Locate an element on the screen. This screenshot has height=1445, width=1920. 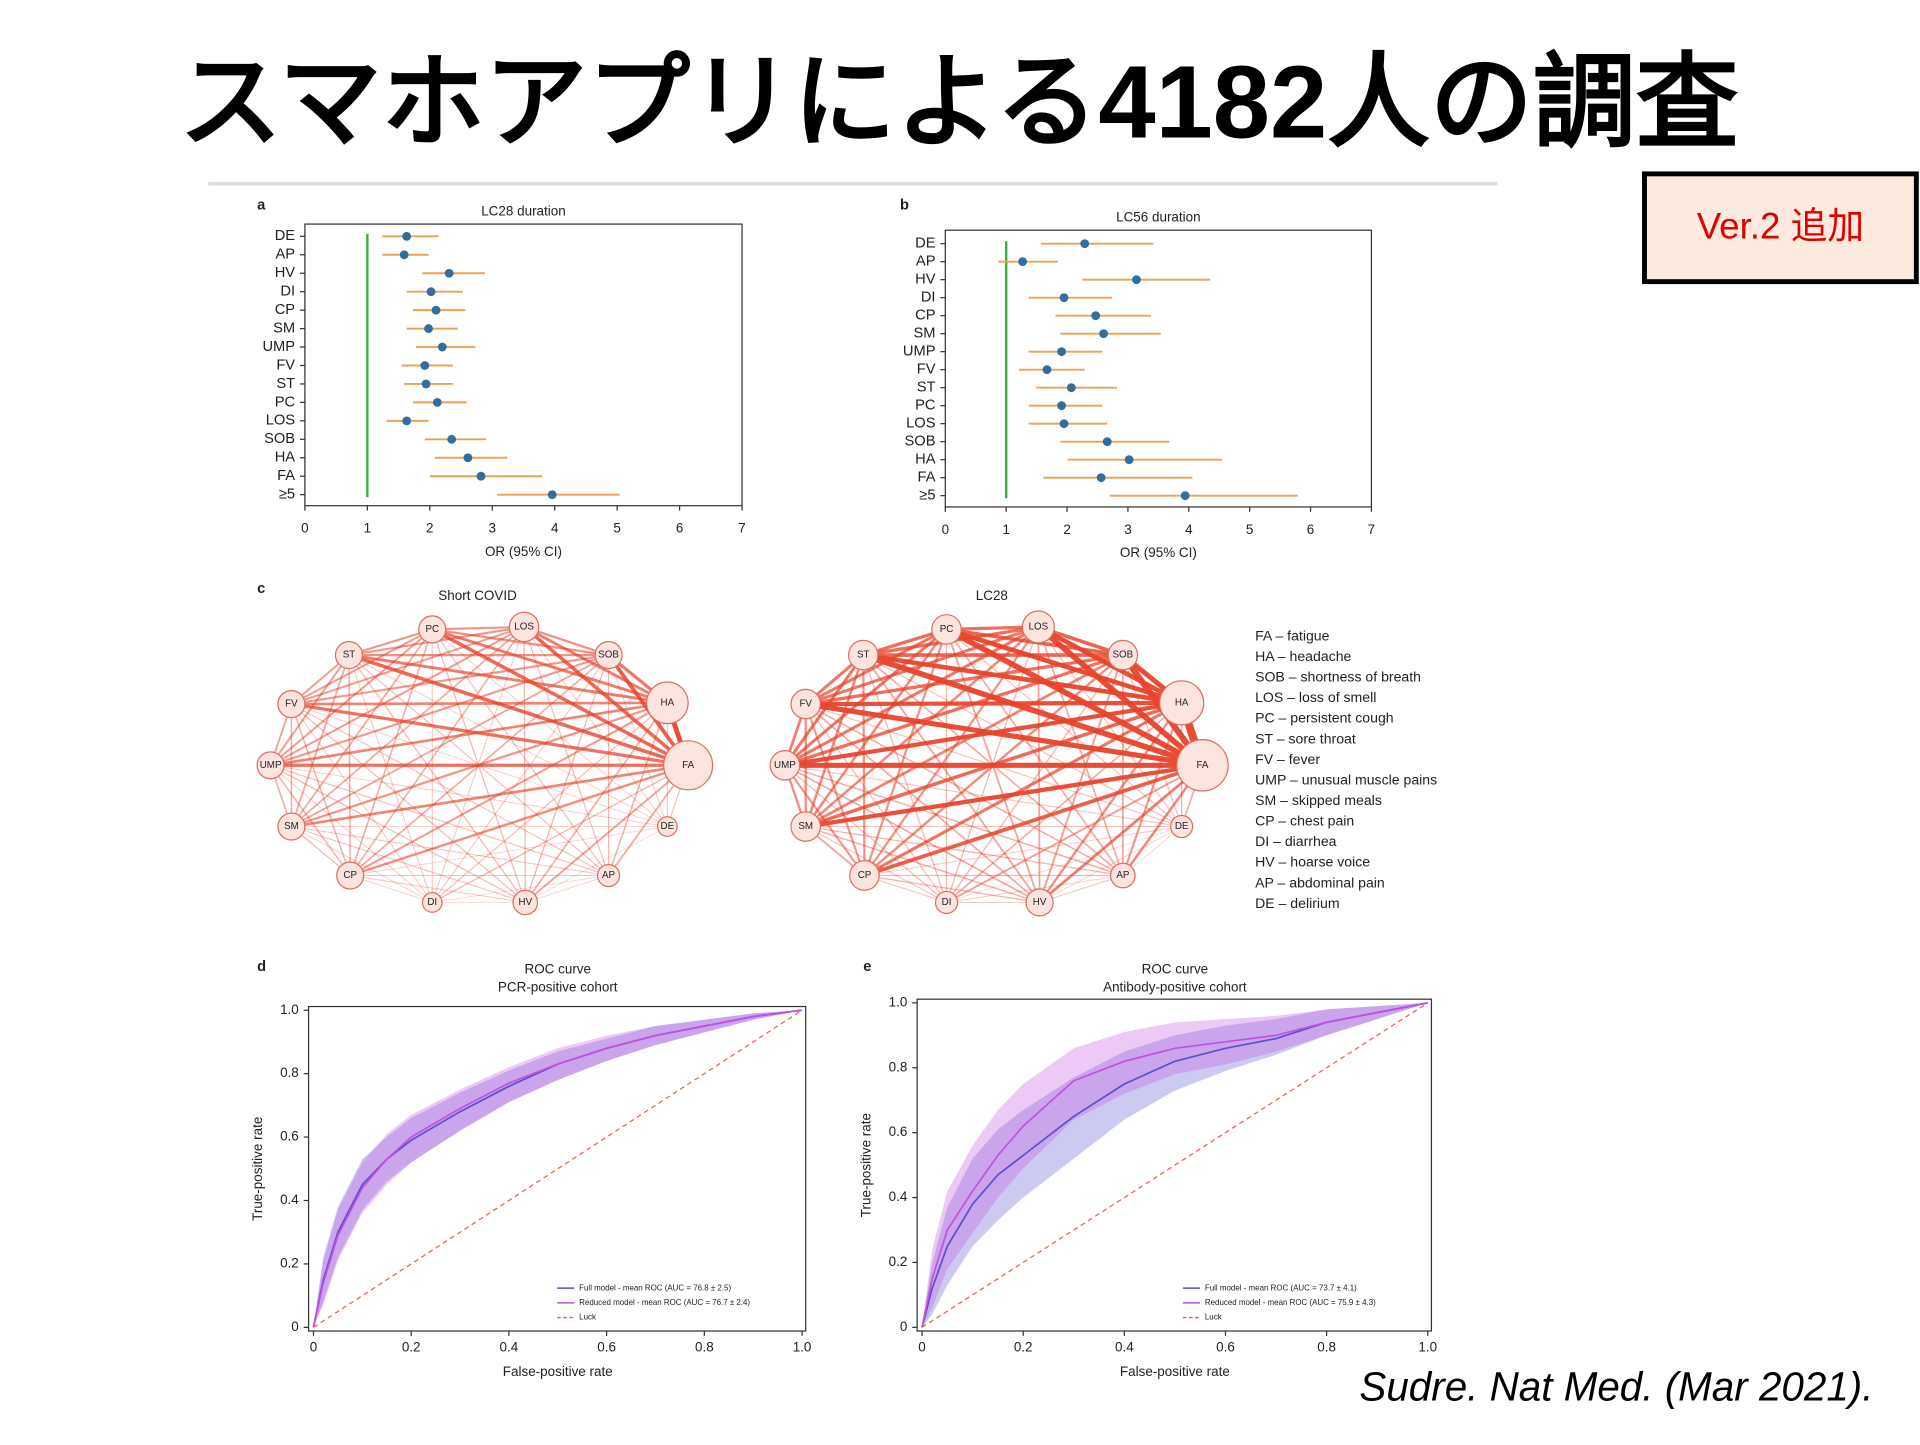
badge-box is located at coordinates (1780, 228).